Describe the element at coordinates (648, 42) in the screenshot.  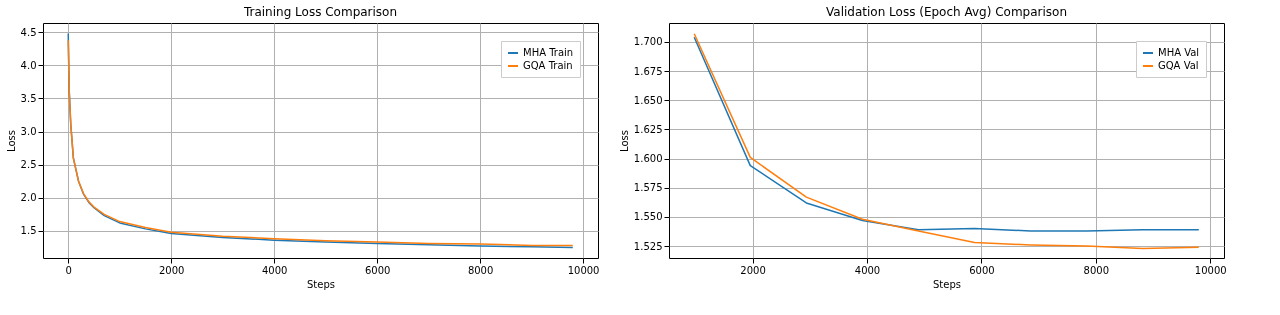
I see `y-tick-label: 1.700` at that location.